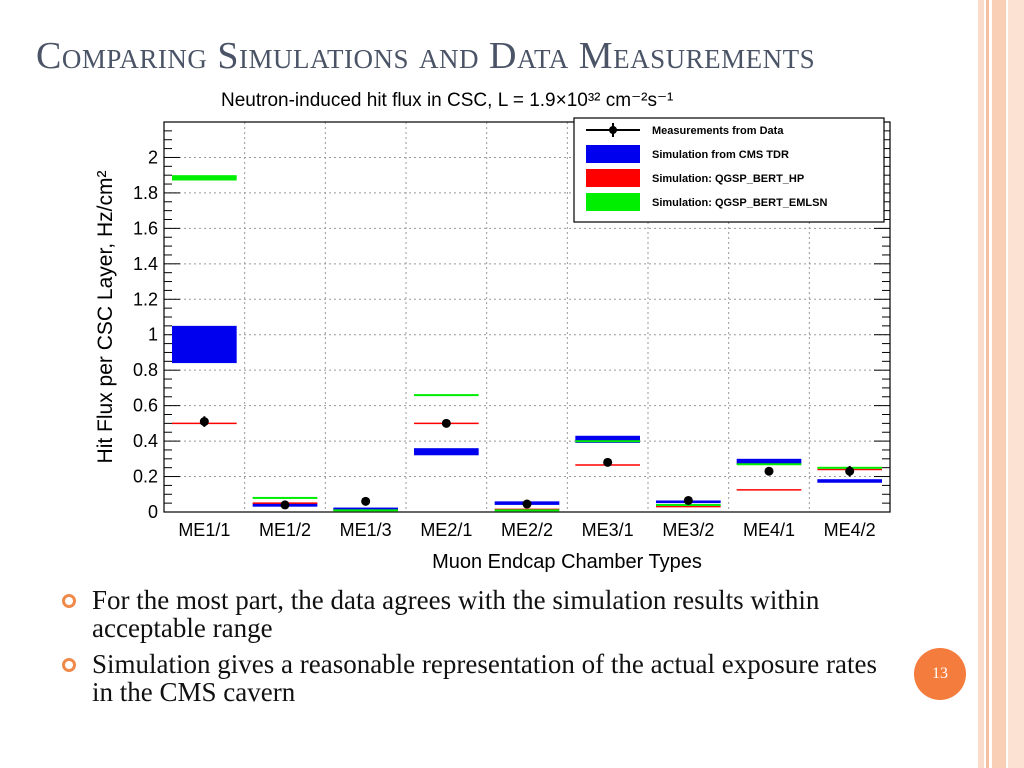  What do you see at coordinates (718, 131) in the screenshot?
I see `legend-label: Measurements from Data` at bounding box center [718, 131].